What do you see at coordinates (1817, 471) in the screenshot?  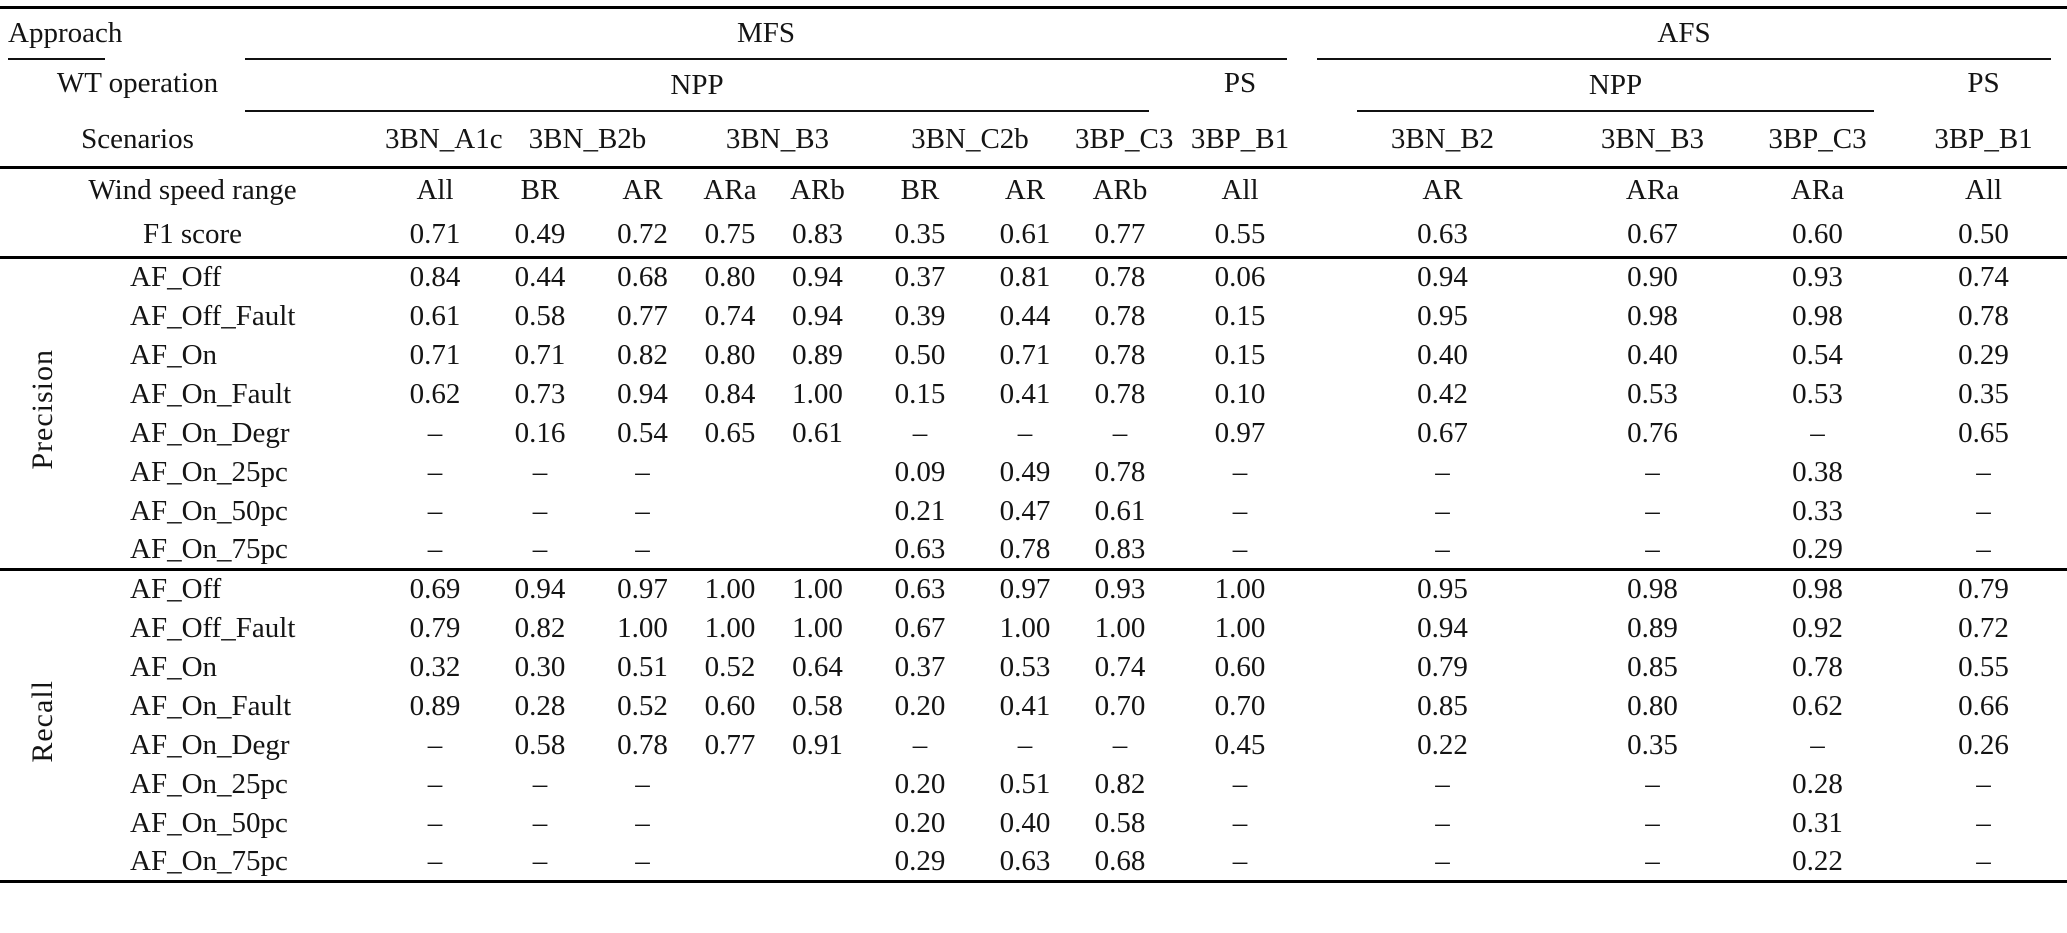 I see `cell-value: 0.38` at bounding box center [1817, 471].